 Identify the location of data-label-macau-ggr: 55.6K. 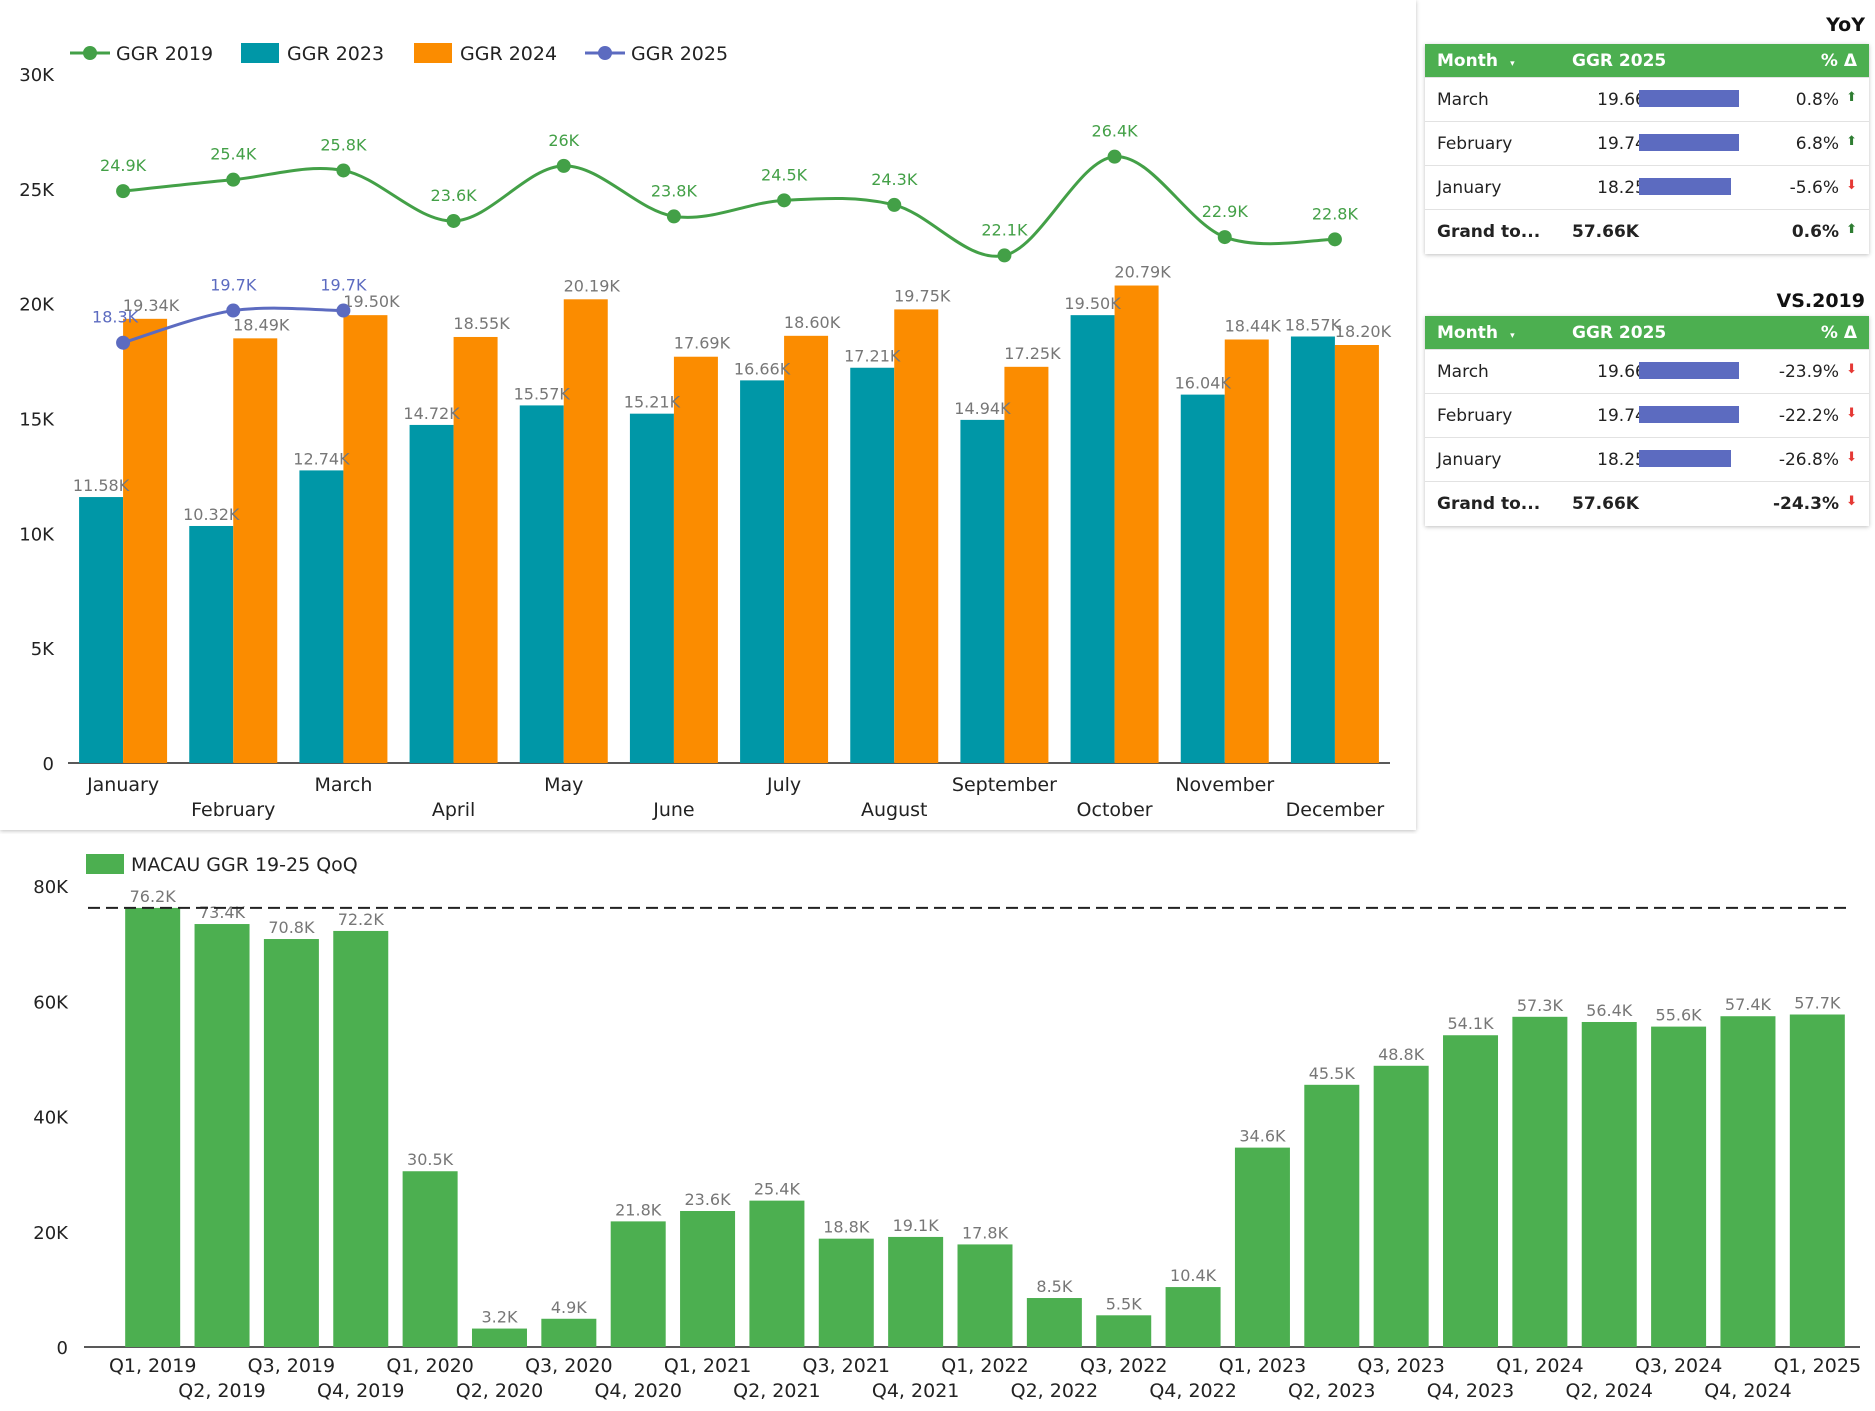
(1679, 1015).